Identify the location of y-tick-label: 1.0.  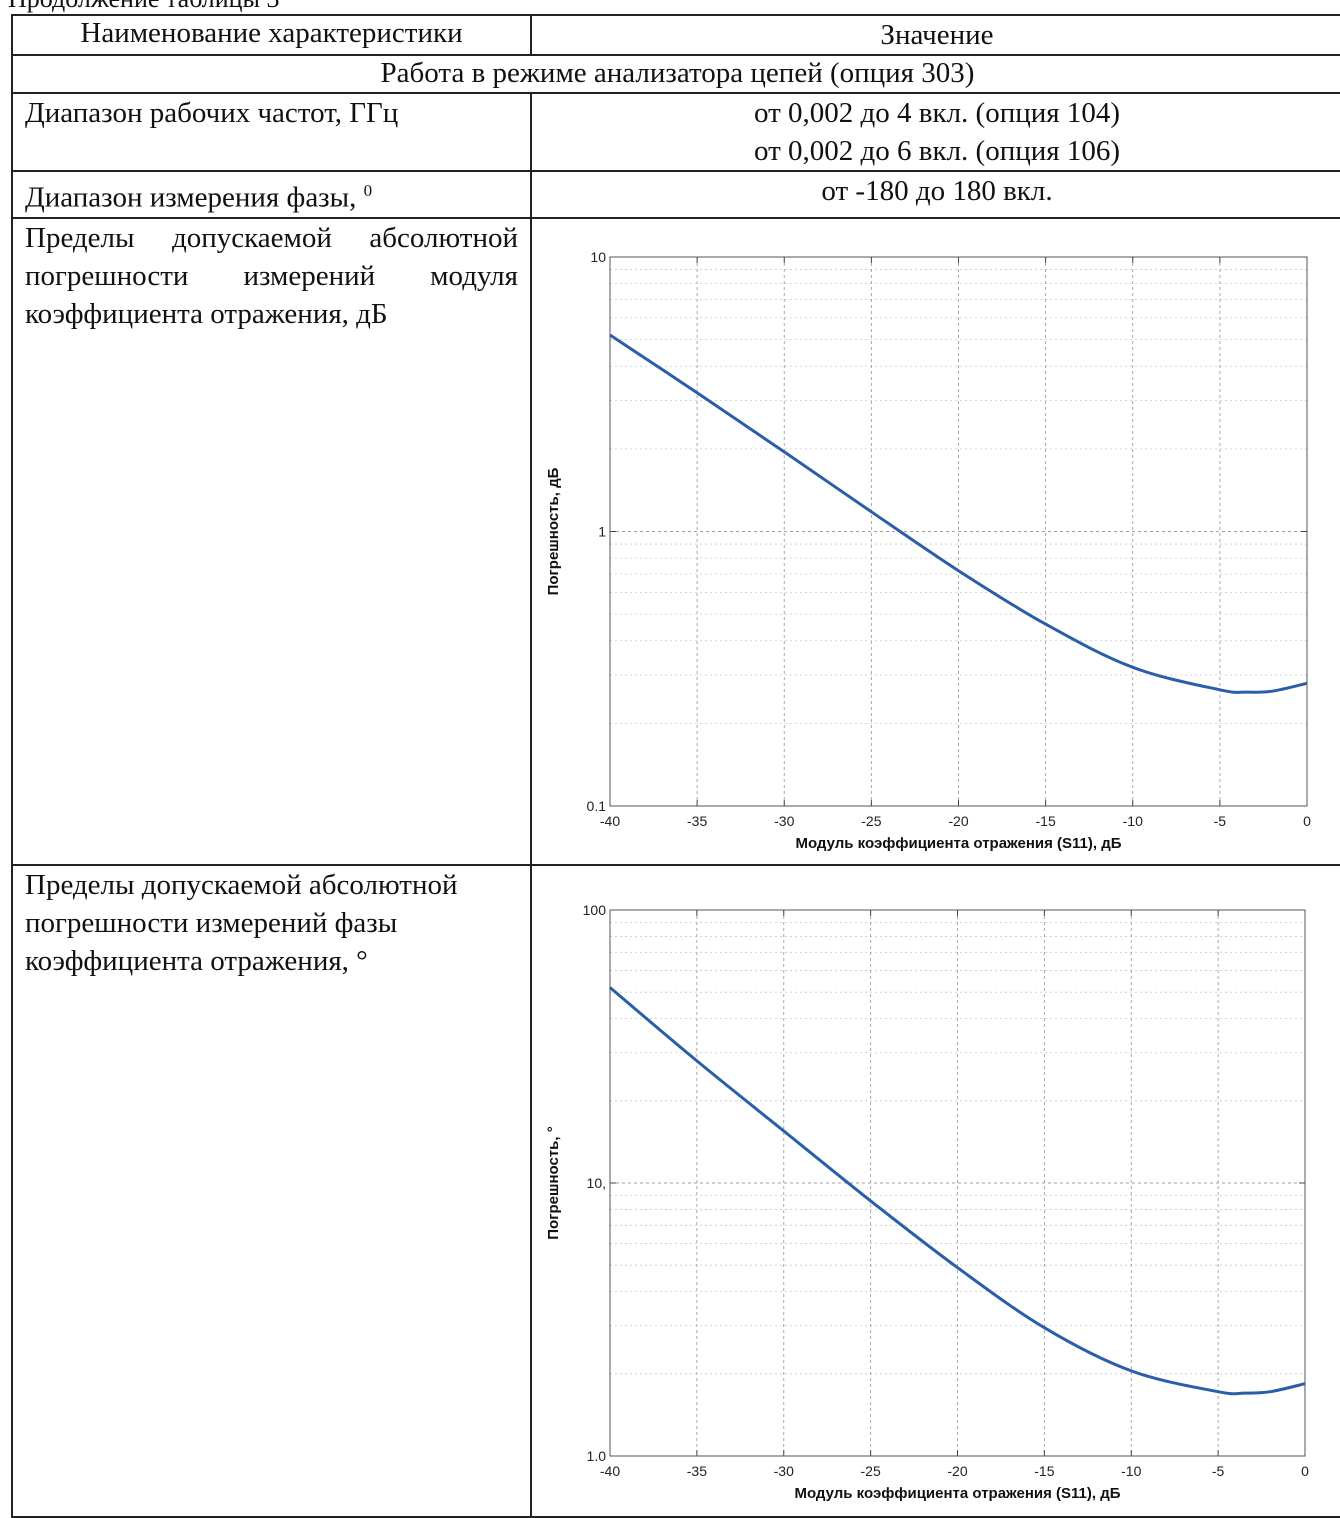
(597, 1456).